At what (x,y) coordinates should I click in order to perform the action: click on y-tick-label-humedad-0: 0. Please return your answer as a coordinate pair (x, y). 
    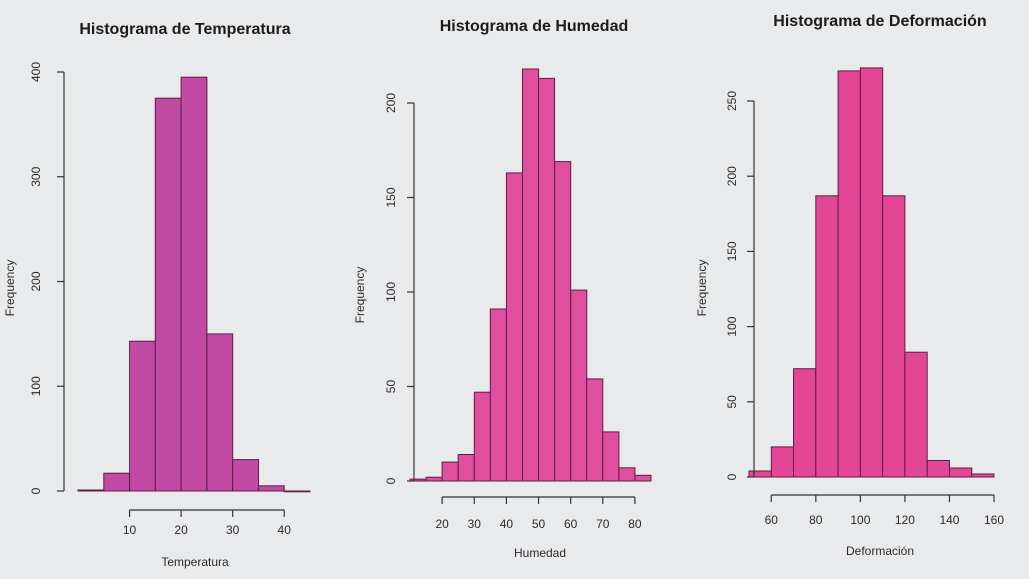
    Looking at the image, I should click on (391, 480).